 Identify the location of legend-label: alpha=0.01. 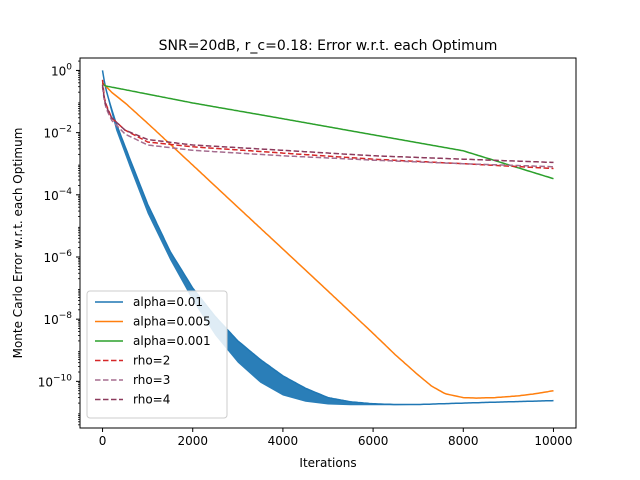
(168, 302).